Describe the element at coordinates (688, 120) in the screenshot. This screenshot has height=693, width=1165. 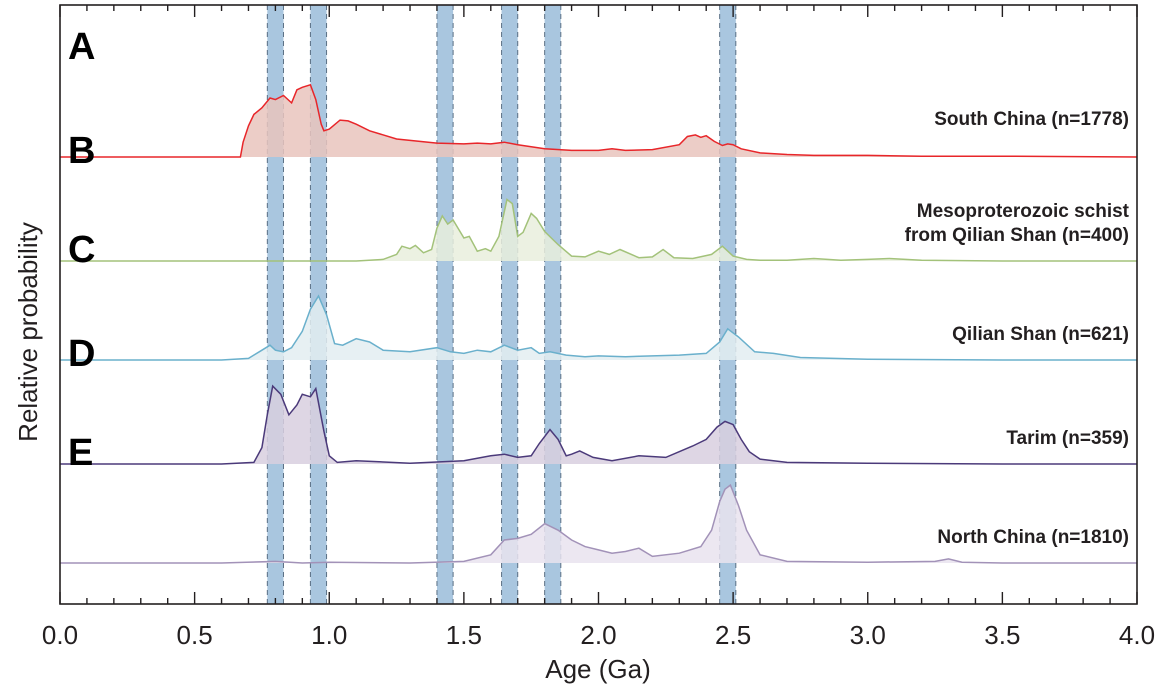
I see `series-area-A` at that location.